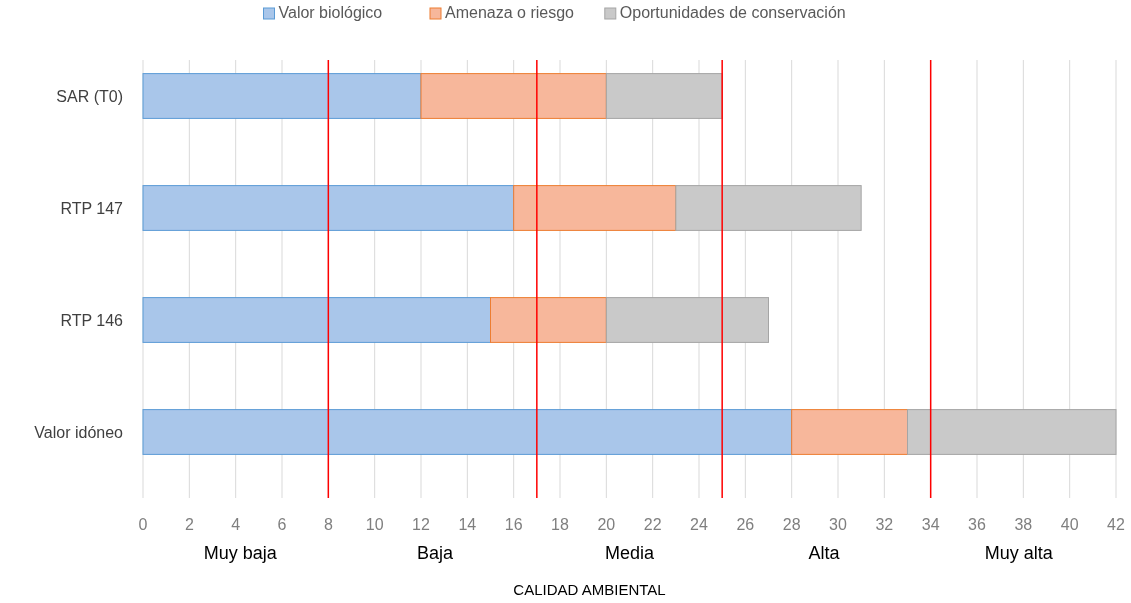 This screenshot has height=603, width=1131. I want to click on text: Muy baja, so click(240, 553).